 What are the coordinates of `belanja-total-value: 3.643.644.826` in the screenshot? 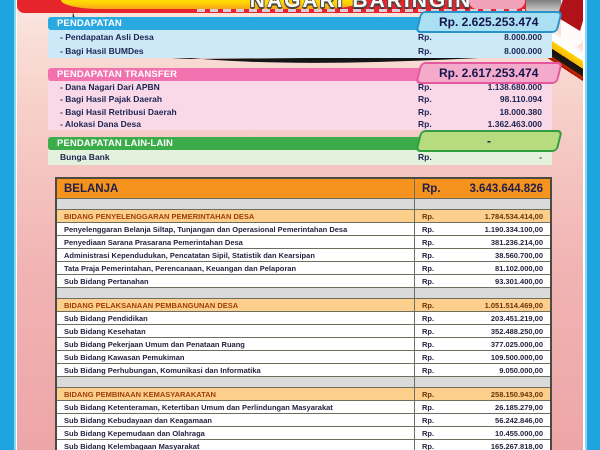 It's located at (506, 188).